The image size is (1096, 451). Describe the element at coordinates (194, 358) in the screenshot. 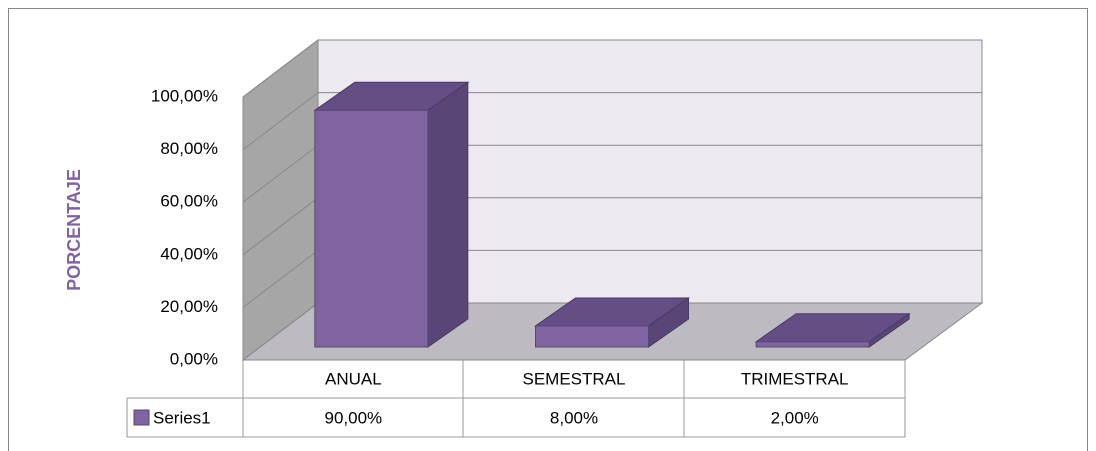

I see `y-tick-label: 0,00%` at that location.